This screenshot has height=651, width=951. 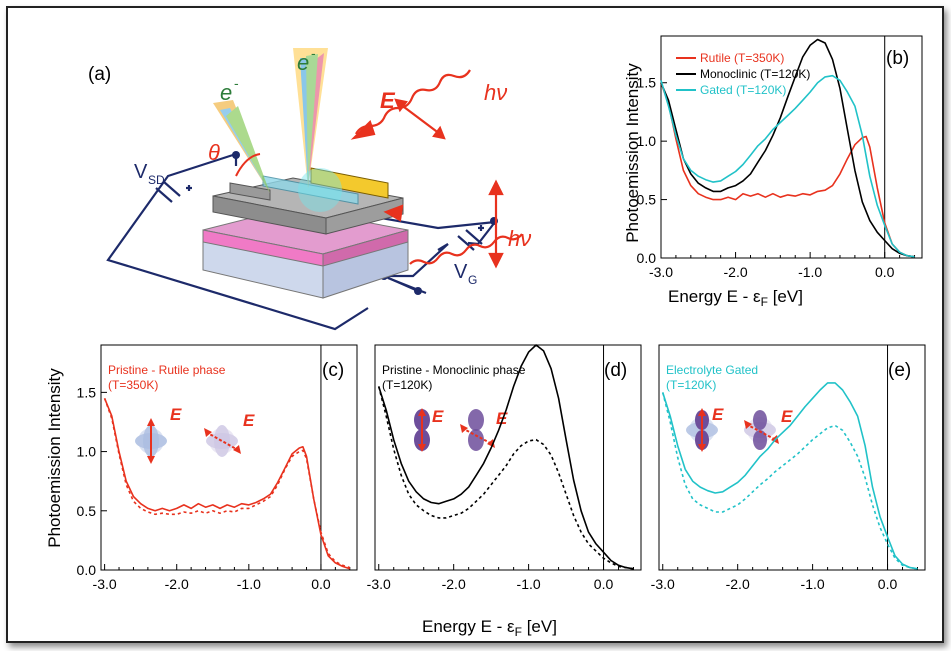 What do you see at coordinates (133, 385) in the screenshot?
I see `panel-c-subtitle: (T=350K)` at bounding box center [133, 385].